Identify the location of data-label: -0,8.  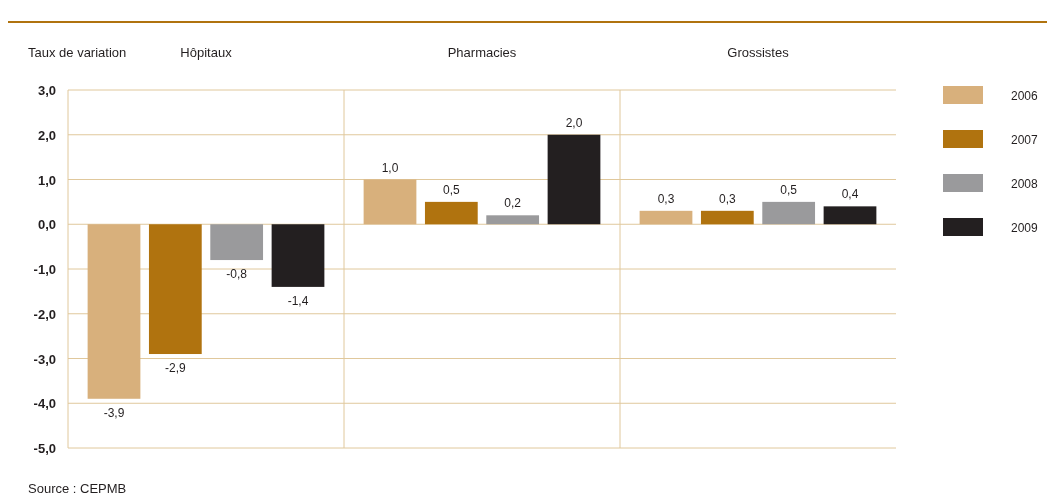
(237, 274).